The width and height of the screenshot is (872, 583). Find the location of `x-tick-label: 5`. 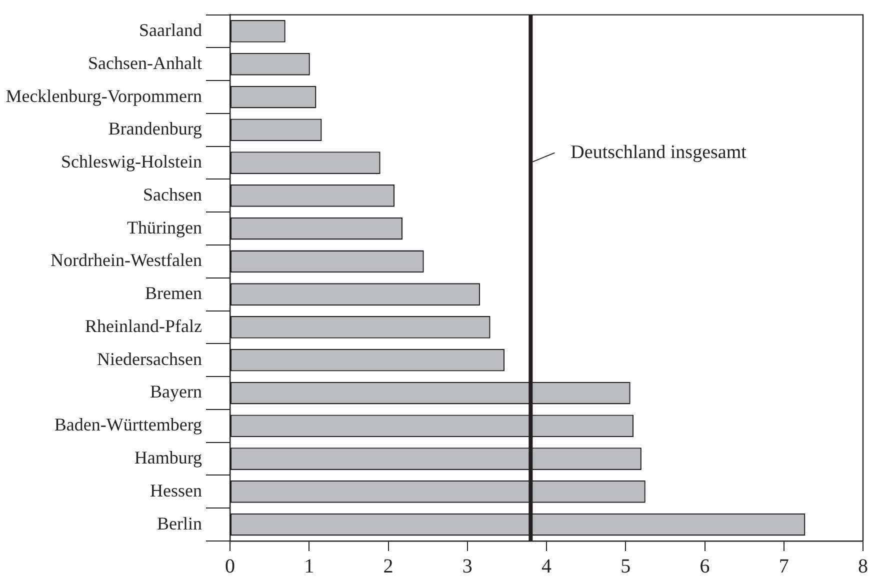

x-tick-label: 5 is located at coordinates (625, 566).